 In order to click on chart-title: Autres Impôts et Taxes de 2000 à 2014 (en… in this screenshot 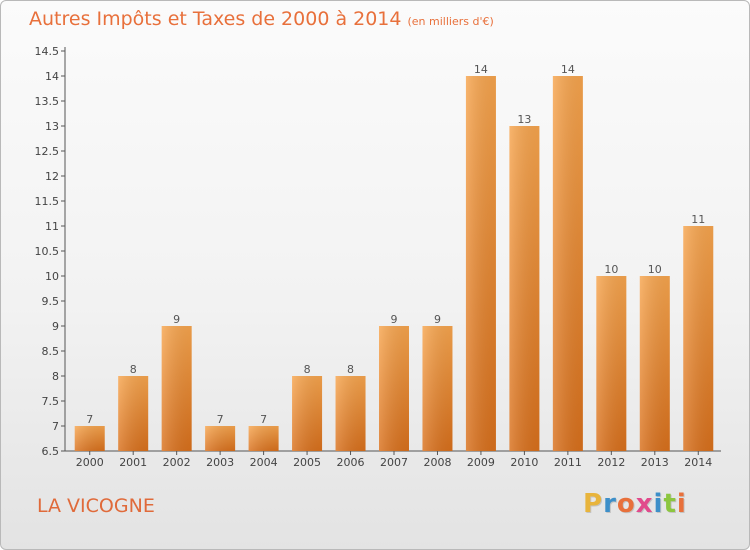, I will do `click(261, 19)`.